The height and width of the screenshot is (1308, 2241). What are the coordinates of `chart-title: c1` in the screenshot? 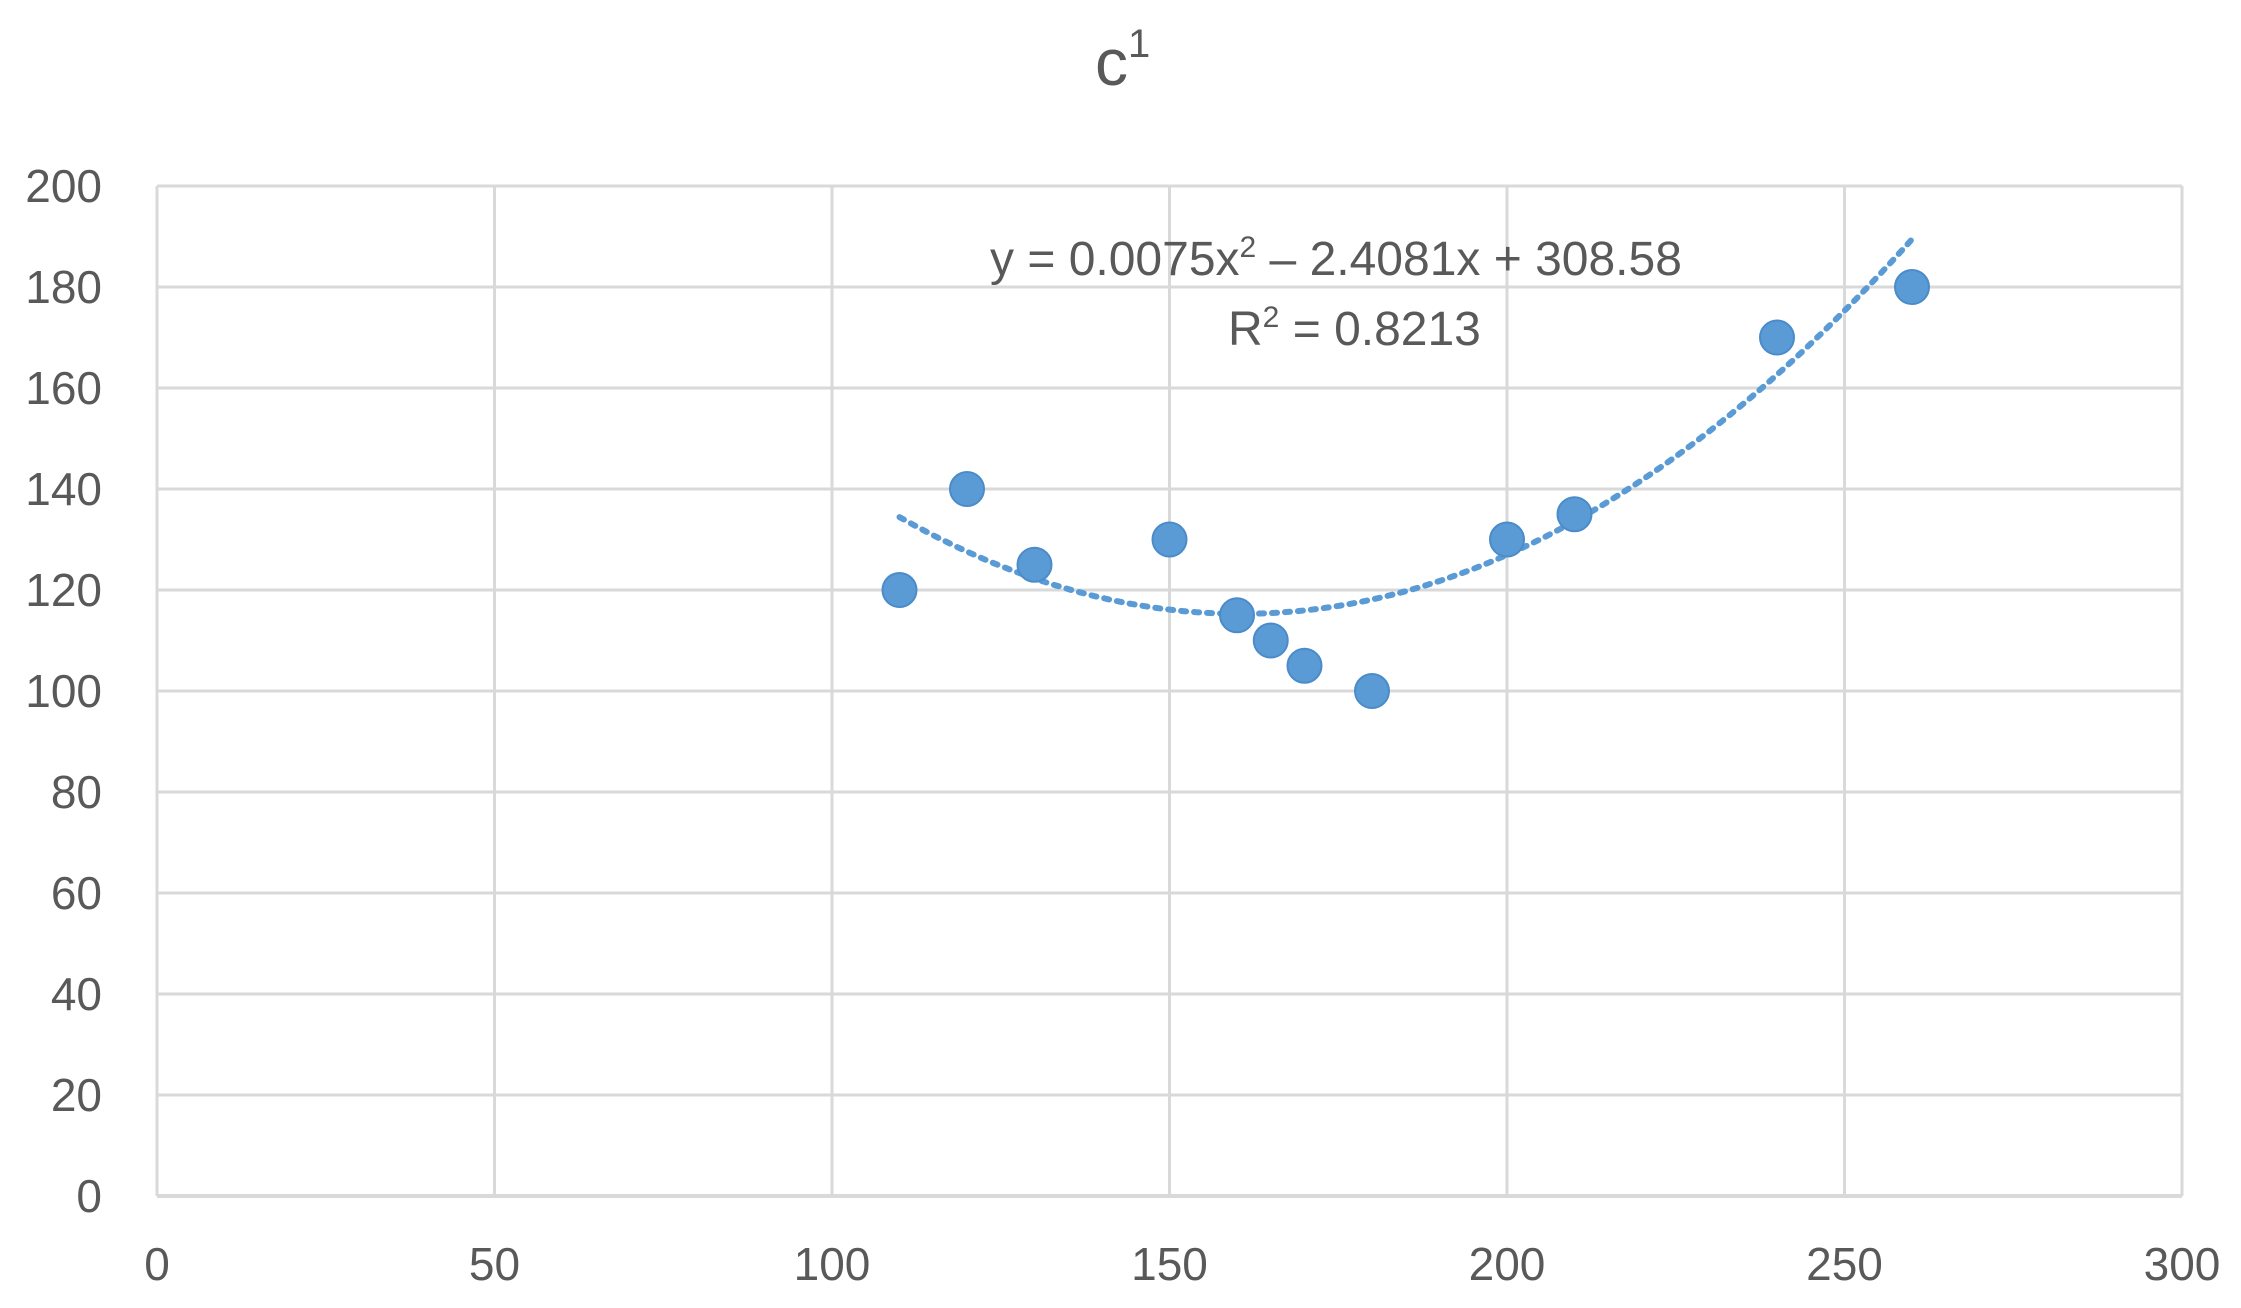 It's located at (1122, 60).